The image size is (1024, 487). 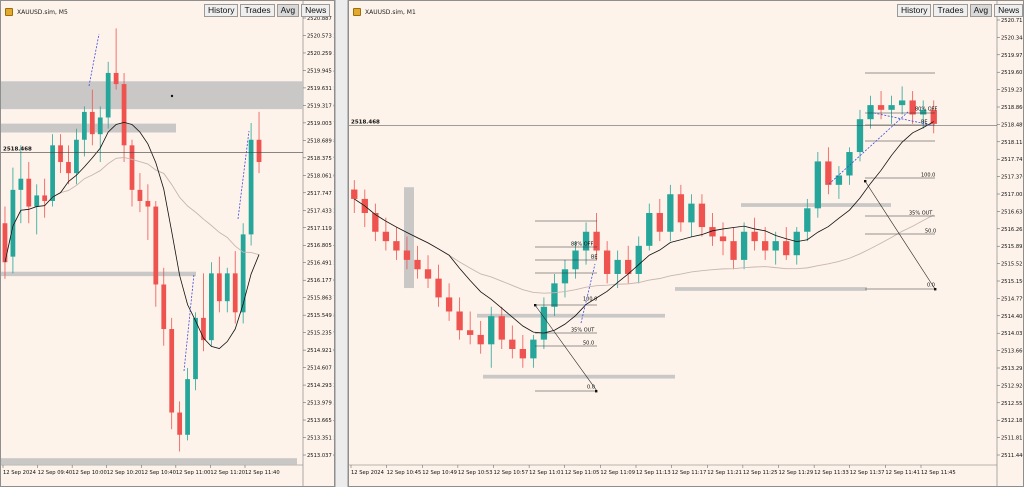 I want to click on avg-button: Avg, so click(x=288, y=10).